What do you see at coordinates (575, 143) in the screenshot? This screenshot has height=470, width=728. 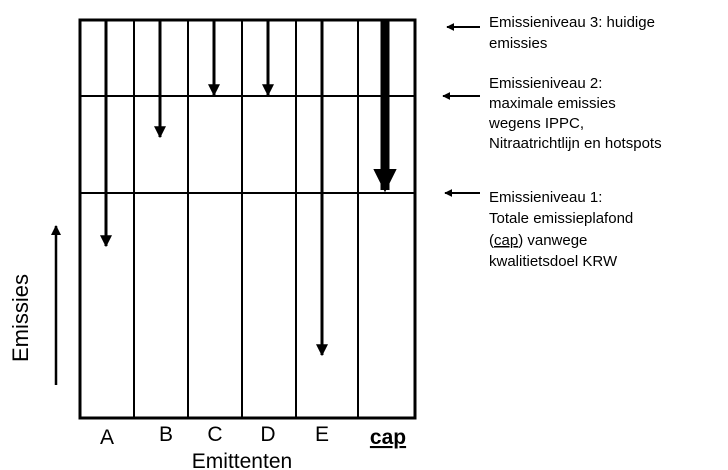 I see `level-2-line-4: Nitraatrichtlijn en hotspots` at bounding box center [575, 143].